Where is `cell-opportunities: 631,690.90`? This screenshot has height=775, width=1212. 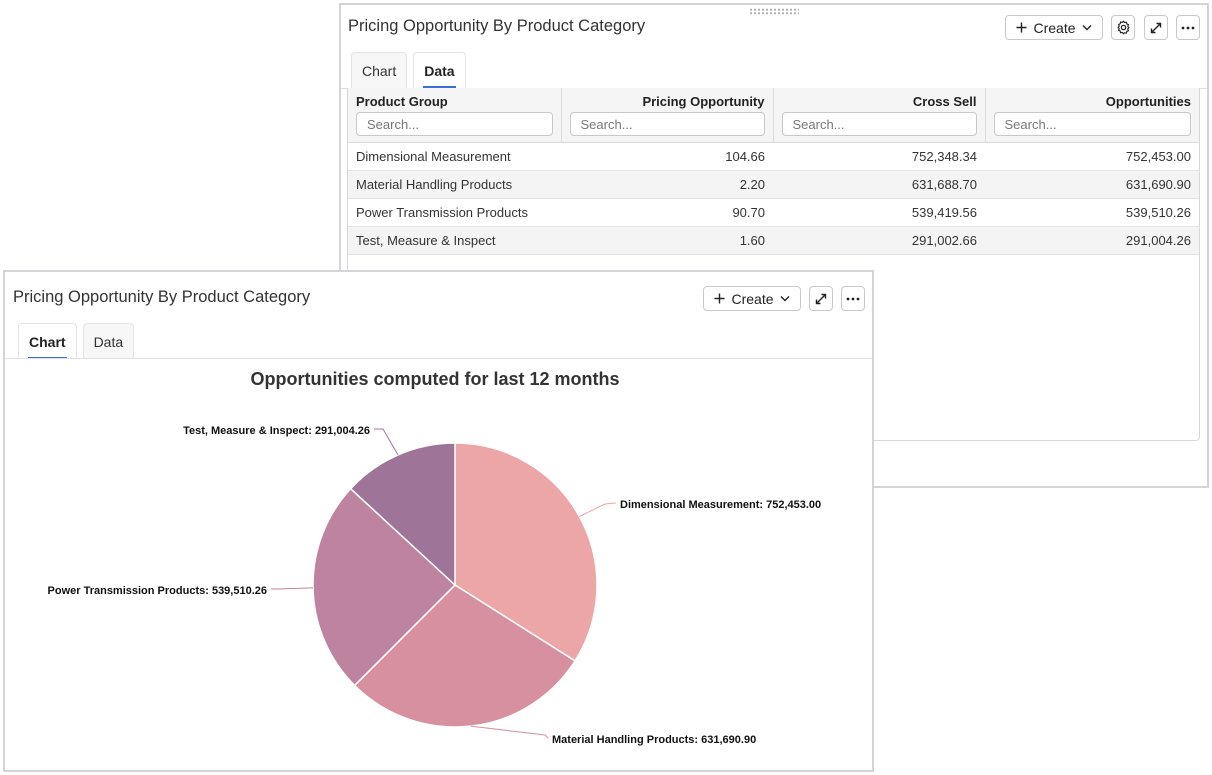
cell-opportunities: 631,690.90 is located at coordinates (1092, 184).